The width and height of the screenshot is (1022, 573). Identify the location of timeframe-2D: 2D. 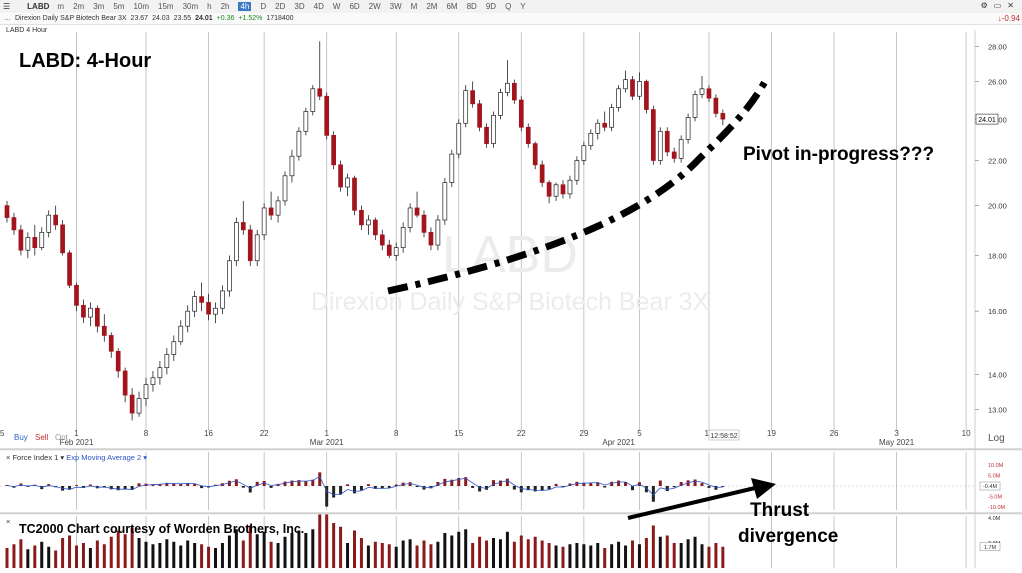
(280, 6).